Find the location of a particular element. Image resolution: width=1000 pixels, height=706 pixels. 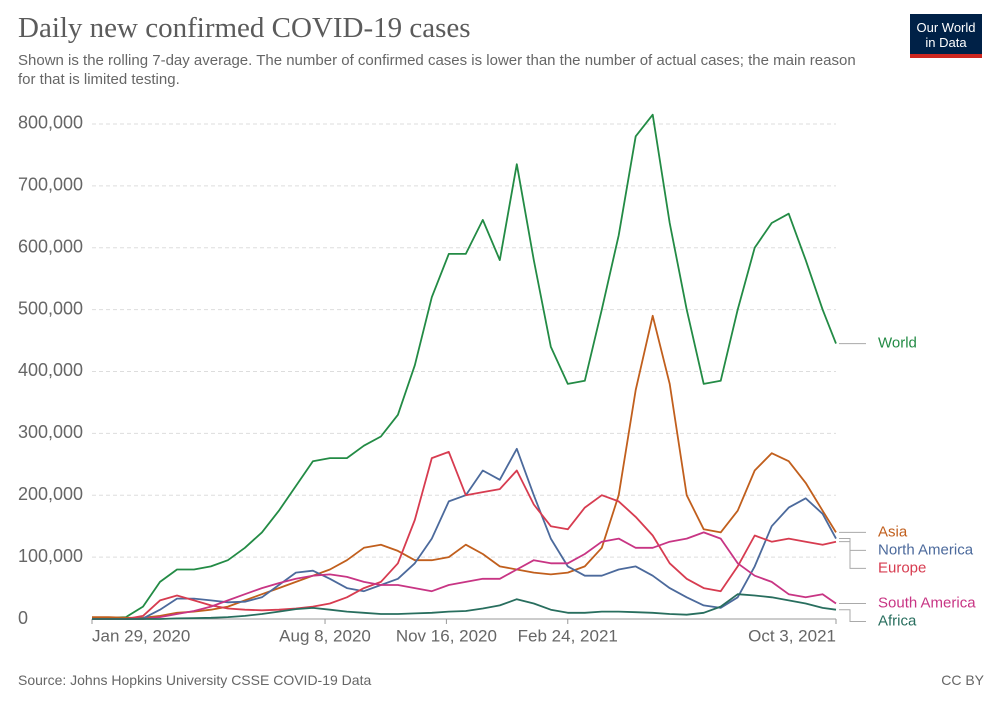

logo: Our World in Data is located at coordinates (946, 36).